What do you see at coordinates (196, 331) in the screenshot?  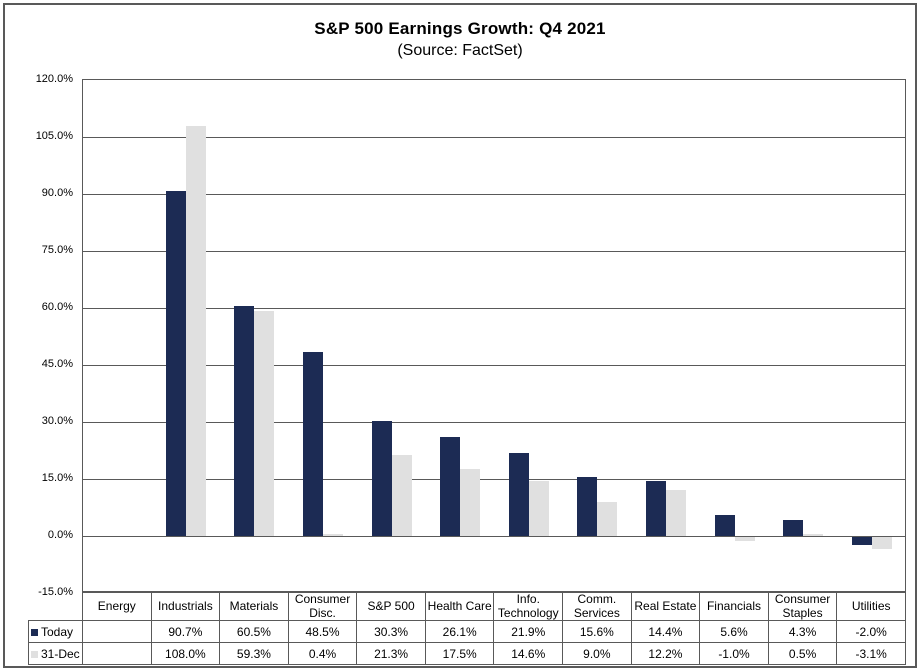 I see `bar-31-dec-industrials` at bounding box center [196, 331].